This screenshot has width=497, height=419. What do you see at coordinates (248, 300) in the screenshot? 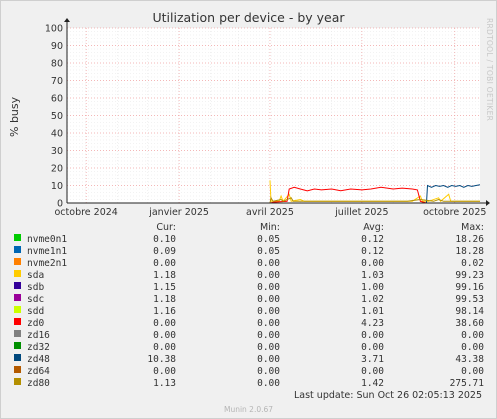
I see `legend-row-sdc: sdc 1.18 0.00 1.02 99.53` at bounding box center [248, 300].